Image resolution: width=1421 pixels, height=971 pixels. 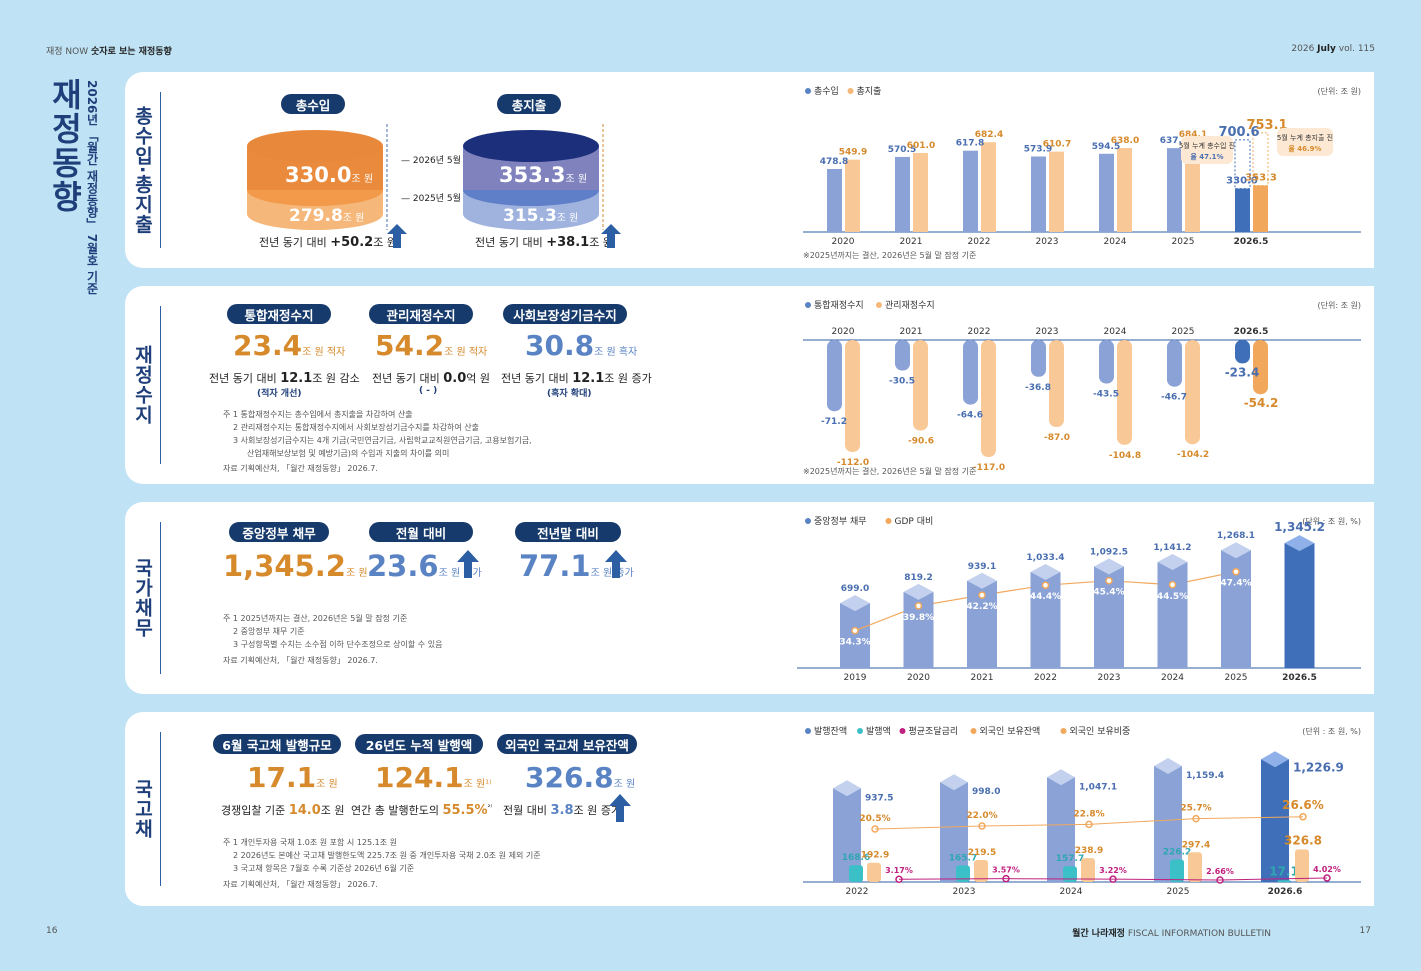 I want to click on consolidated-balance-pill: 통합재정수지, so click(x=279, y=314).